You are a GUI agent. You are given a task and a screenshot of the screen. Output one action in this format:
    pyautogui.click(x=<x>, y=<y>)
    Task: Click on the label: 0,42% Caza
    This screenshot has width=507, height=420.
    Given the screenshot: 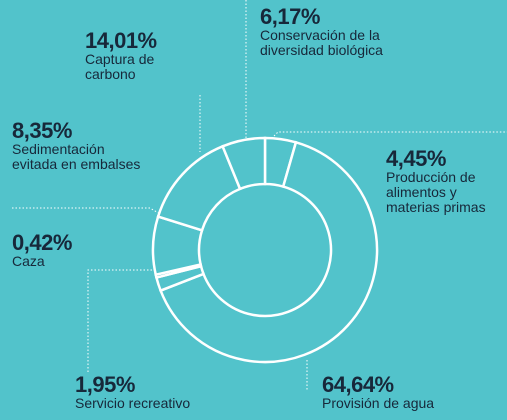 What is the action you would take?
    pyautogui.click(x=62, y=250)
    